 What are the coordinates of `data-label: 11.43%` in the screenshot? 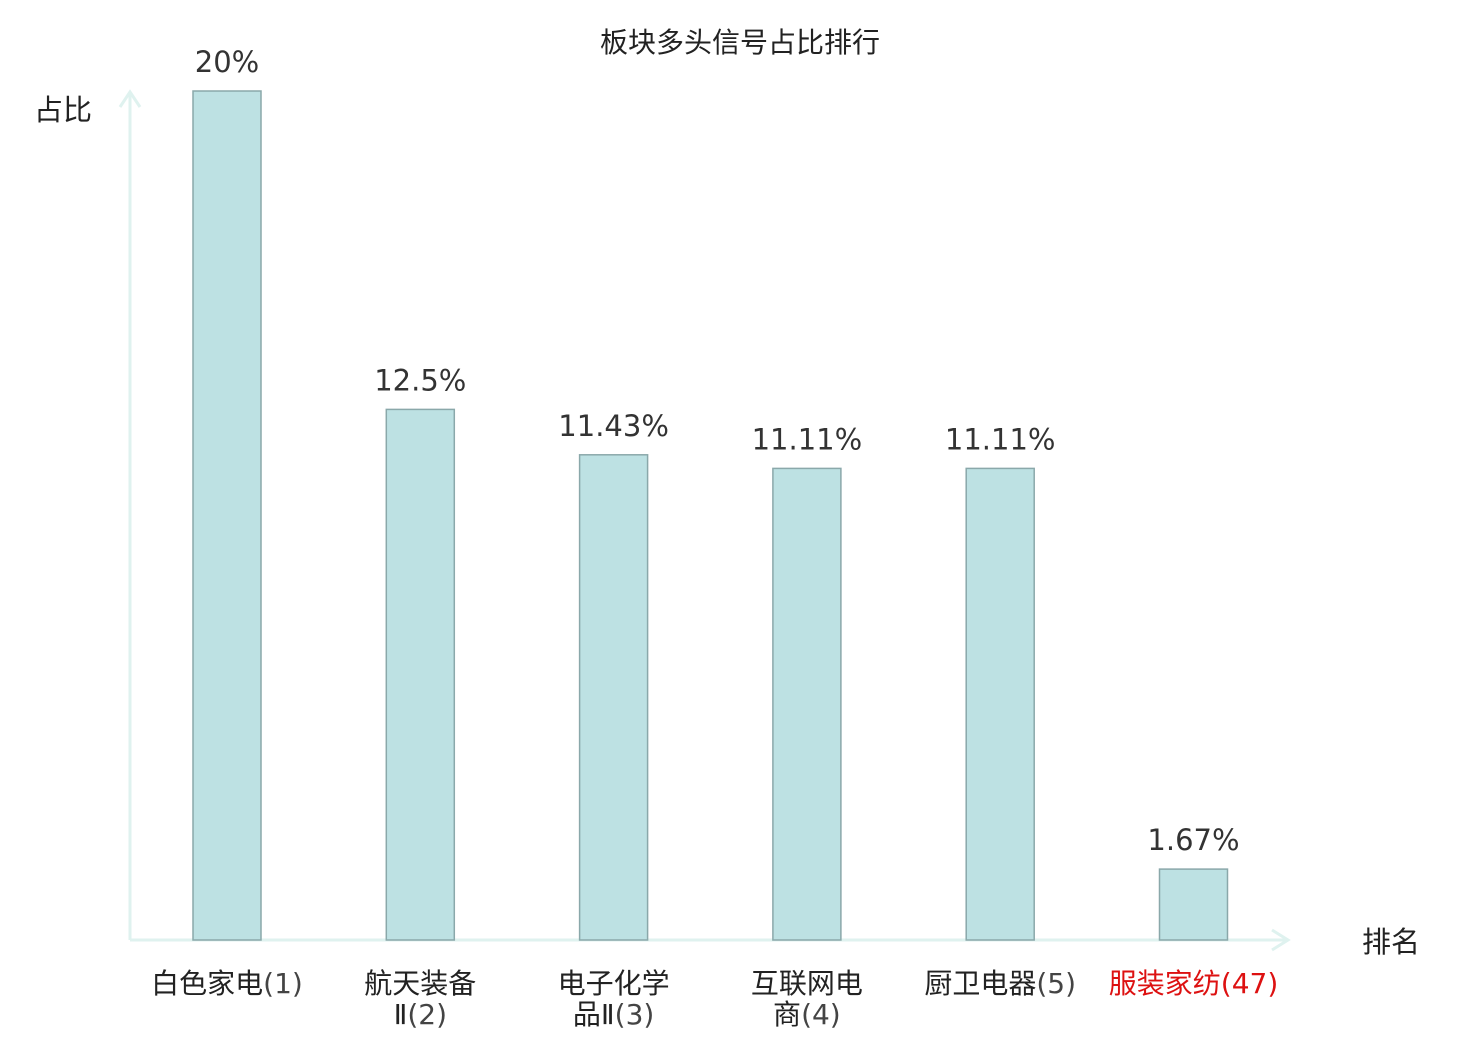 It's located at (613, 426).